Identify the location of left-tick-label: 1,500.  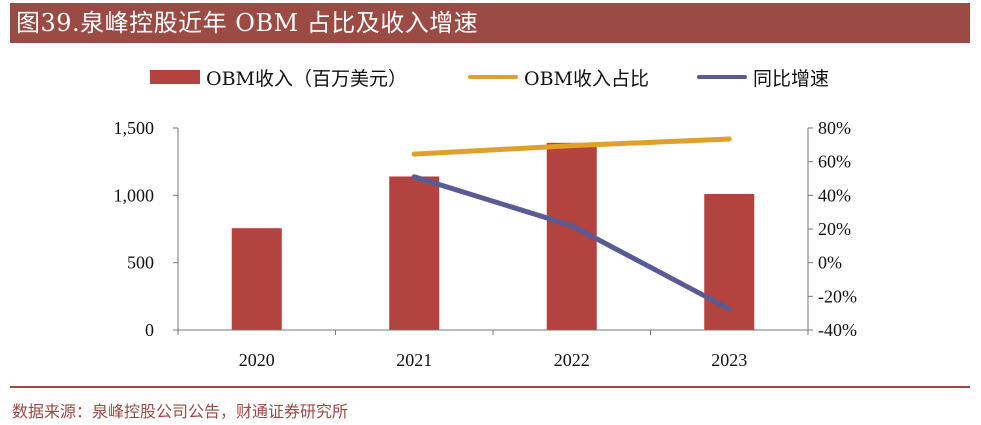
(134, 128).